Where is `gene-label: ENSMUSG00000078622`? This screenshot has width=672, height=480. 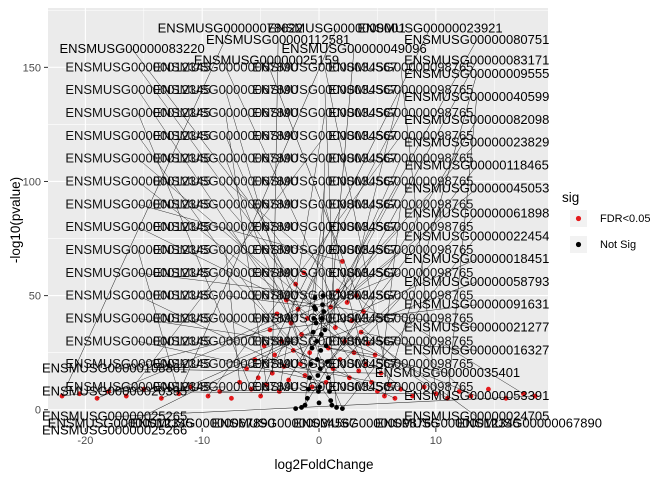
gene-label: ENSMUSG00000078622 is located at coordinates (230, 28).